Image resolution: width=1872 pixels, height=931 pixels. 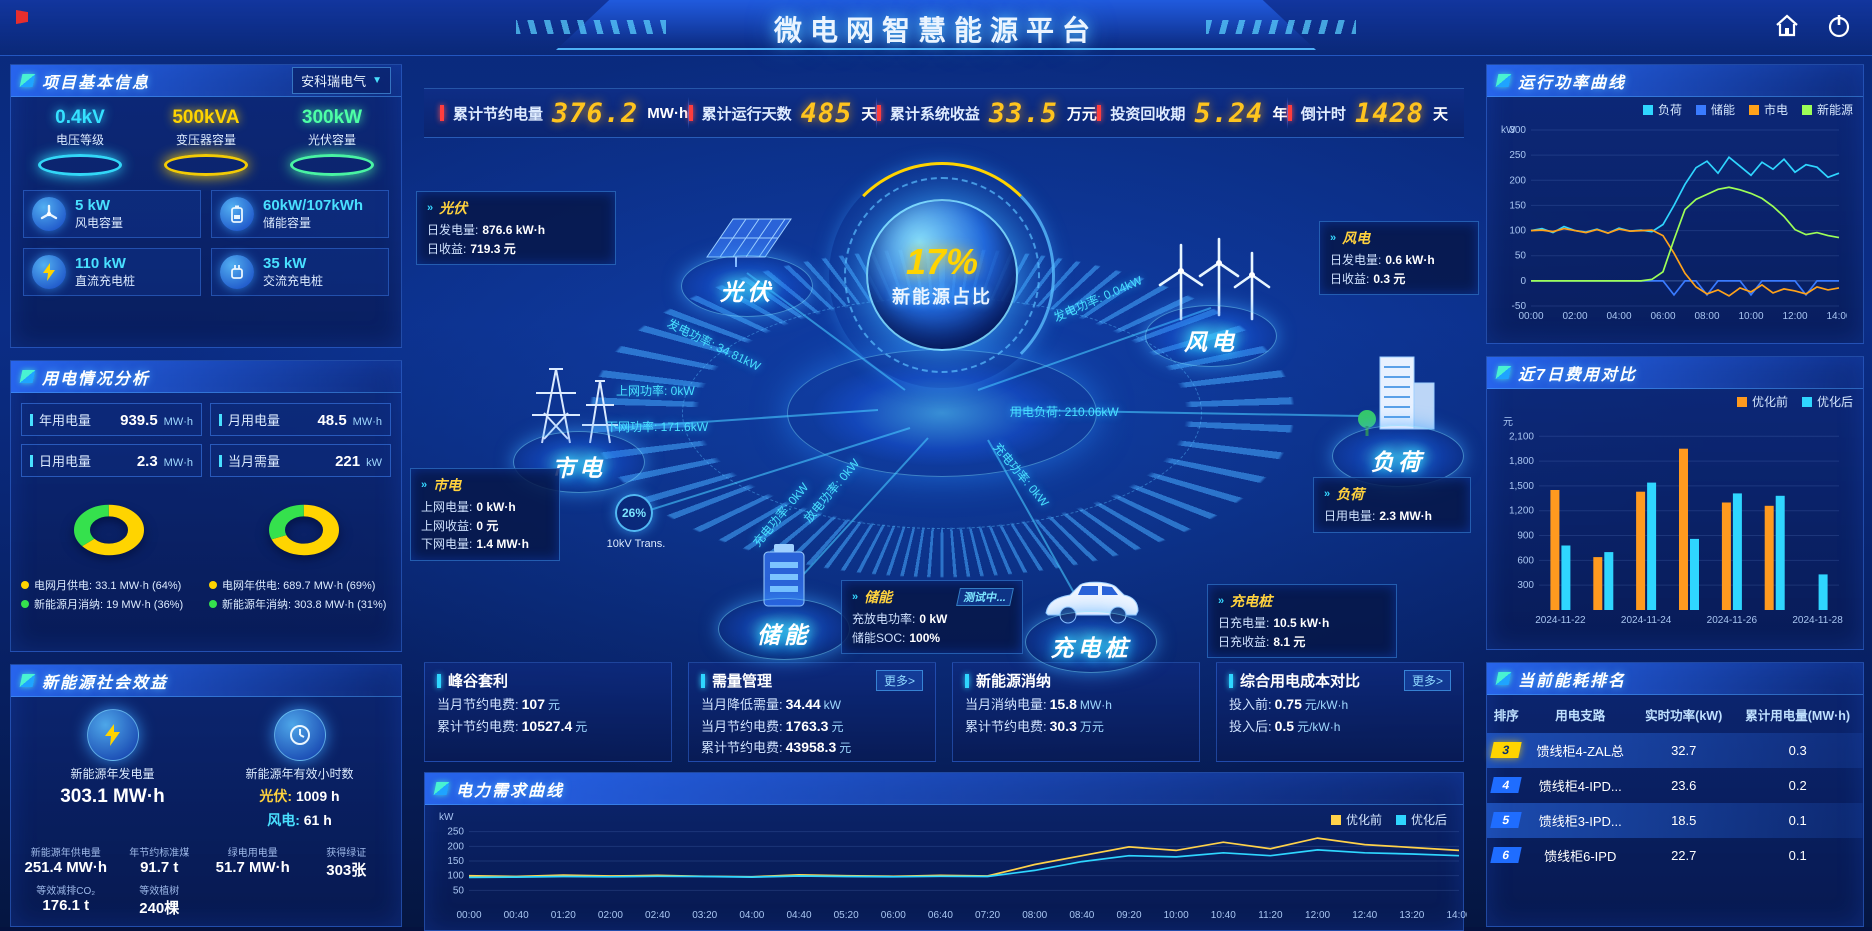 What do you see at coordinates (1284, 726) in the screenshot?
I see `stat-value: 0.5` at bounding box center [1284, 726].